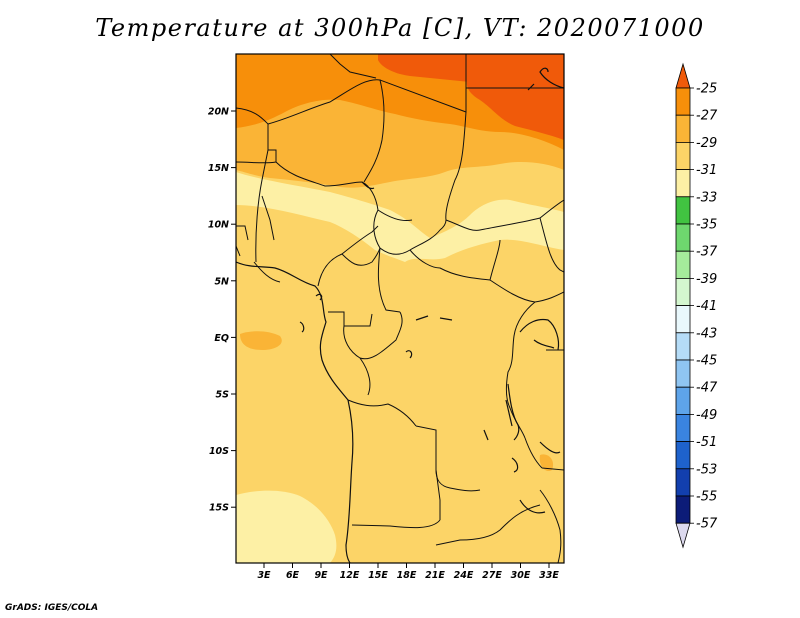 The height and width of the screenshot is (618, 800). What do you see at coordinates (264, 575) in the screenshot?
I see `lon-tick-label: 3E` at bounding box center [264, 575].